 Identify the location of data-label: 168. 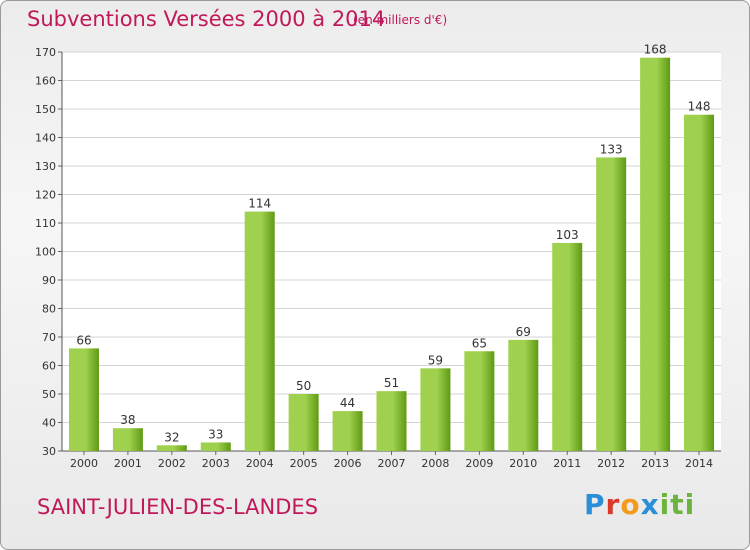
(655, 50).